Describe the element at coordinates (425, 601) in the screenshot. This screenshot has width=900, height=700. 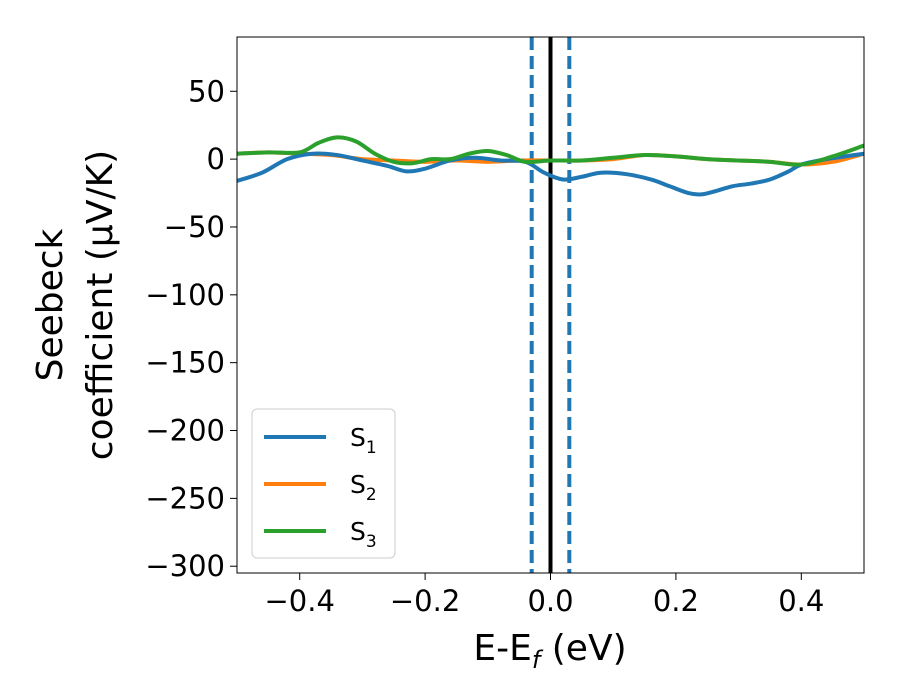
I see `x-tick-label: −0.2` at that location.